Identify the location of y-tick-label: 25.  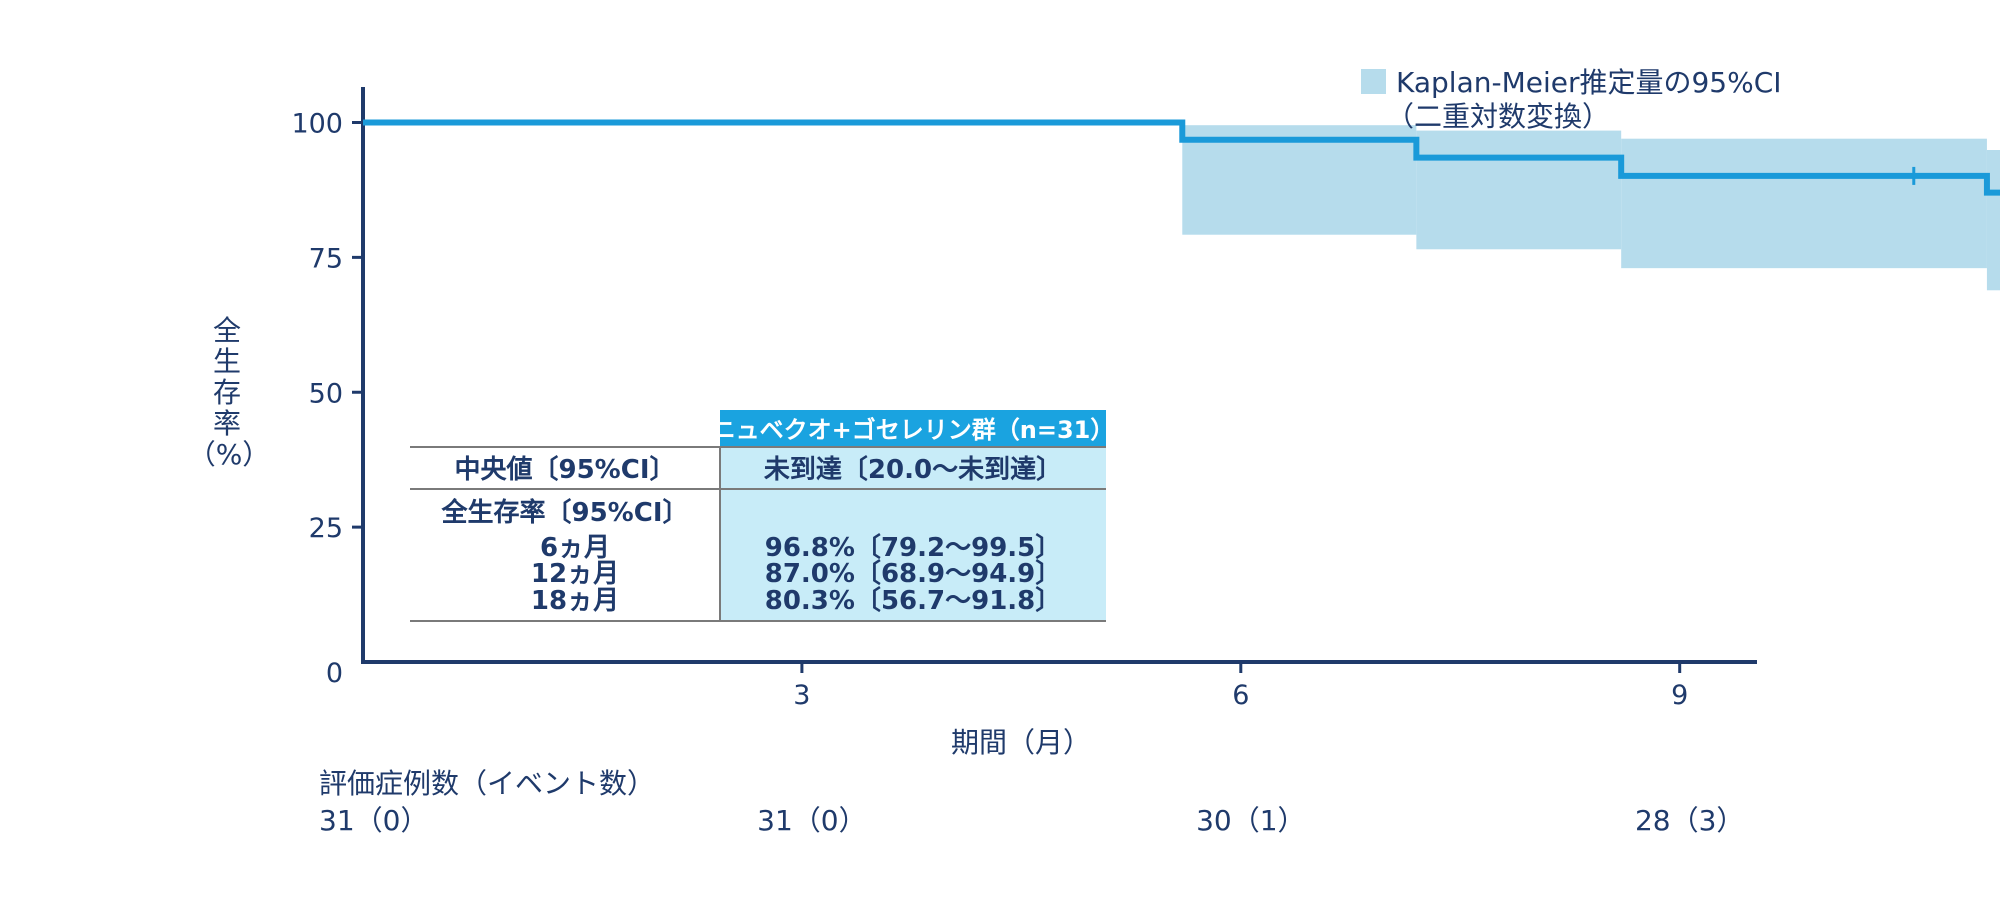
(326, 528).